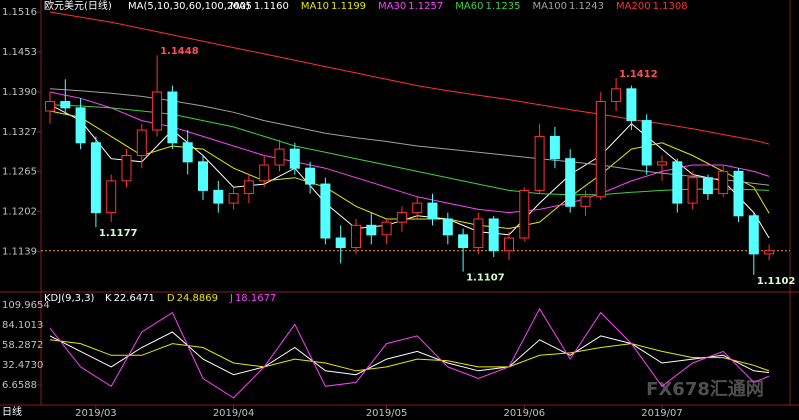  I want to click on legend-value: 18.1677, so click(255, 298).